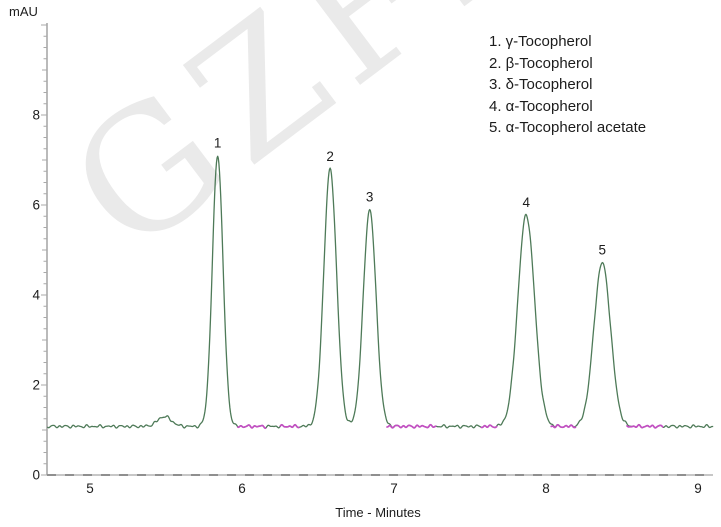  Describe the element at coordinates (36, 205) in the screenshot. I see `y-tick-label-6: 6` at that location.